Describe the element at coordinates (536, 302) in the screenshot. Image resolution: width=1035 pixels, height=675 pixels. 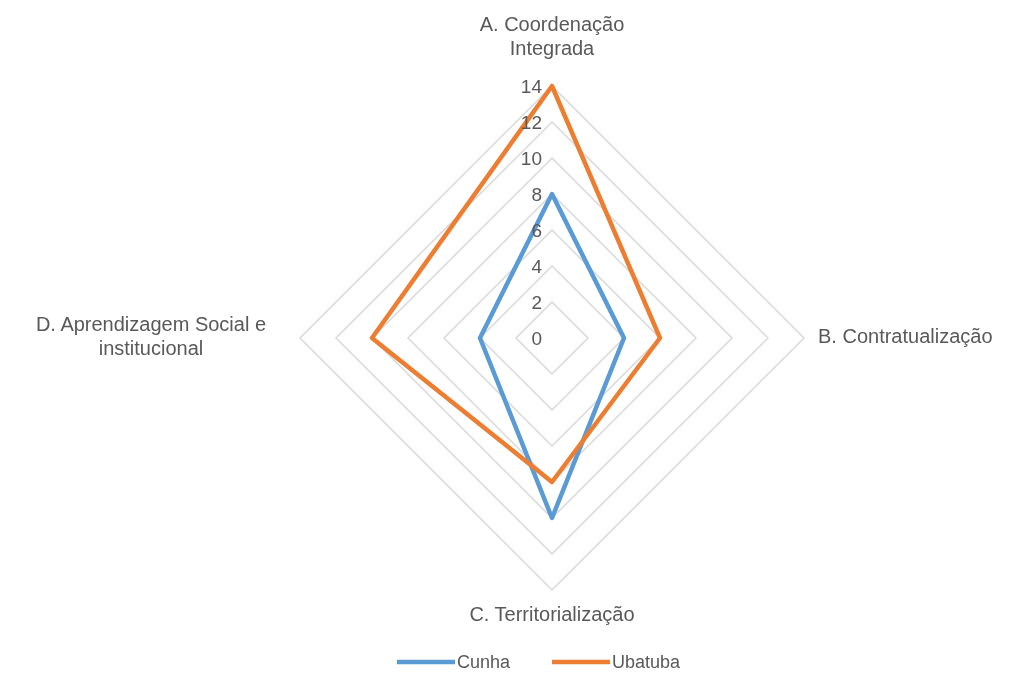
I see `y-tick-label: 2` at that location.